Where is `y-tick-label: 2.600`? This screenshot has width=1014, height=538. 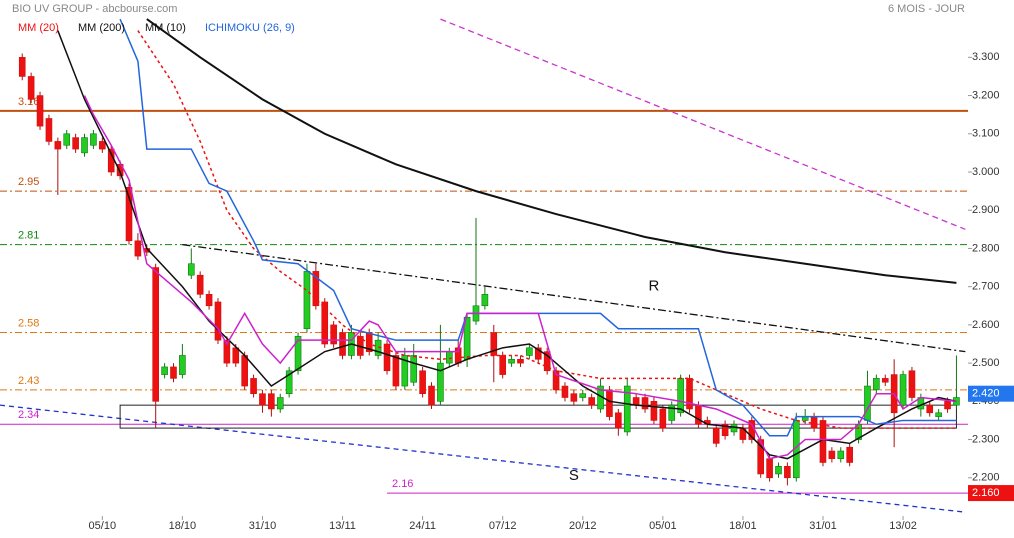 y-tick-label: 2.600 is located at coordinates (986, 325).